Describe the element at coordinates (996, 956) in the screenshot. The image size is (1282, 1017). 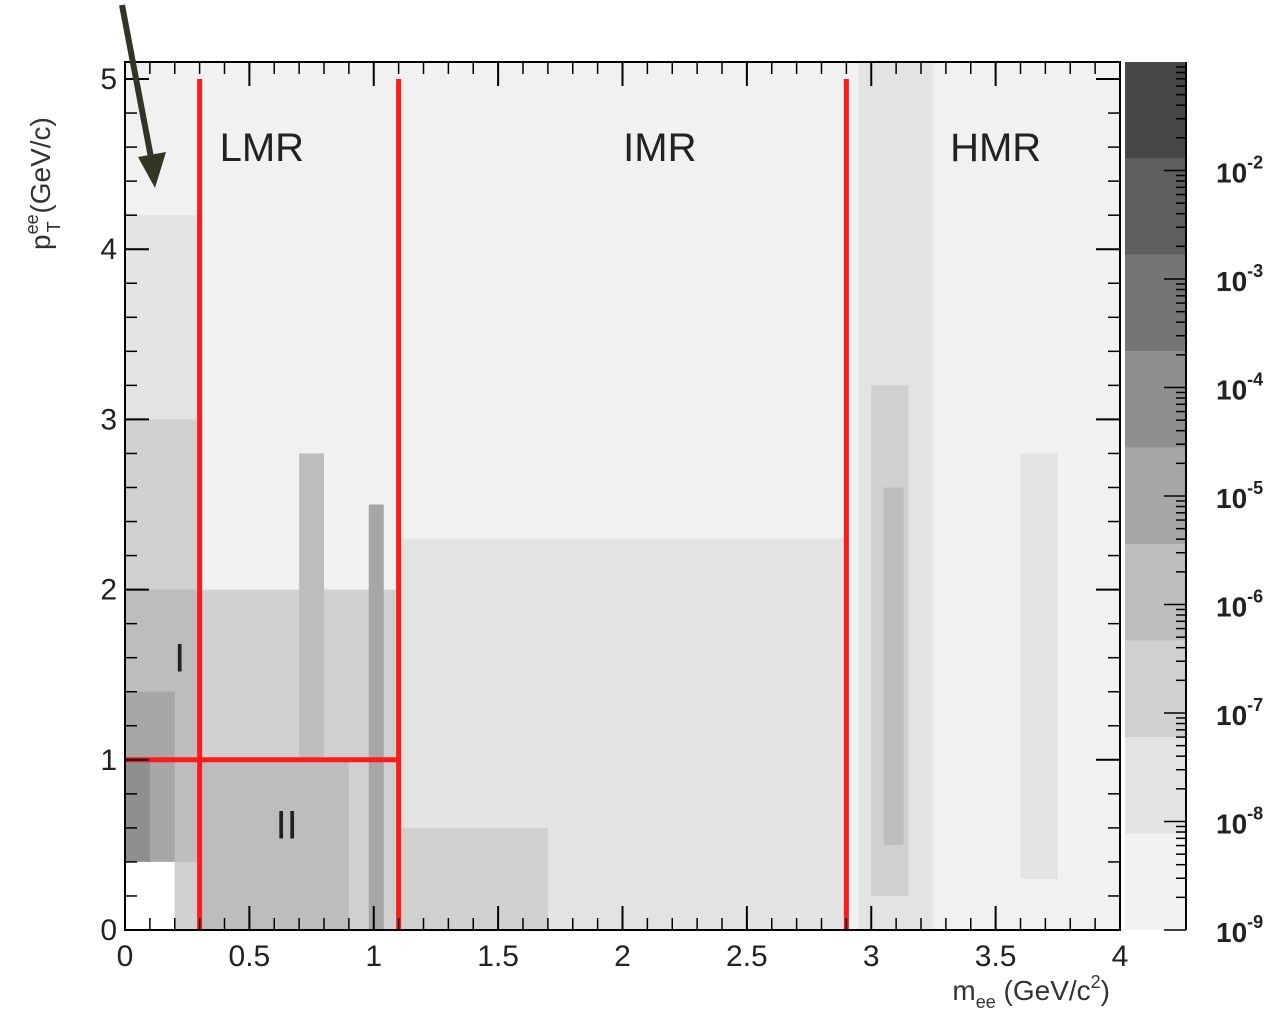
I see `x-tick-label: 3.5` at that location.